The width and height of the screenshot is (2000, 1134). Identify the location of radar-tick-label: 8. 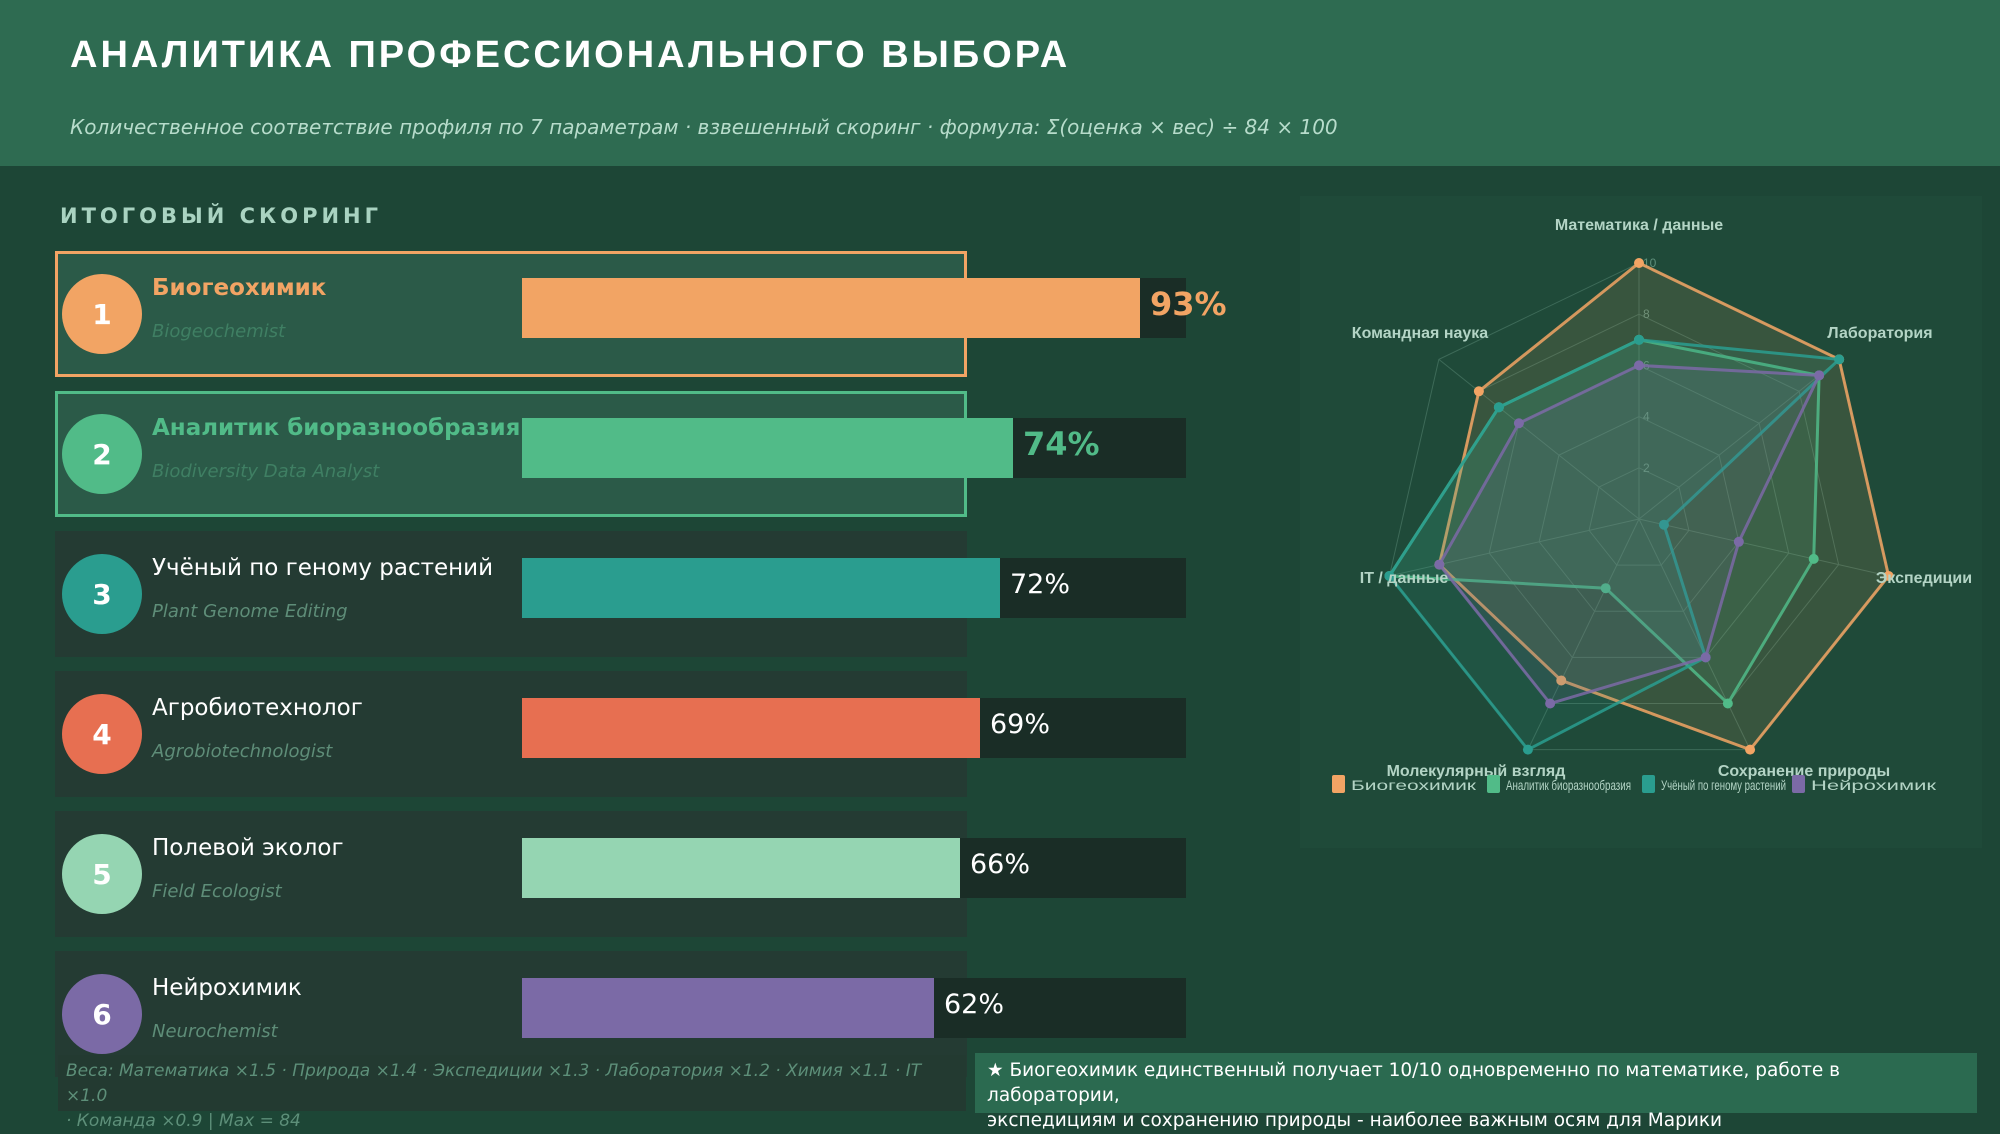
(1646, 314).